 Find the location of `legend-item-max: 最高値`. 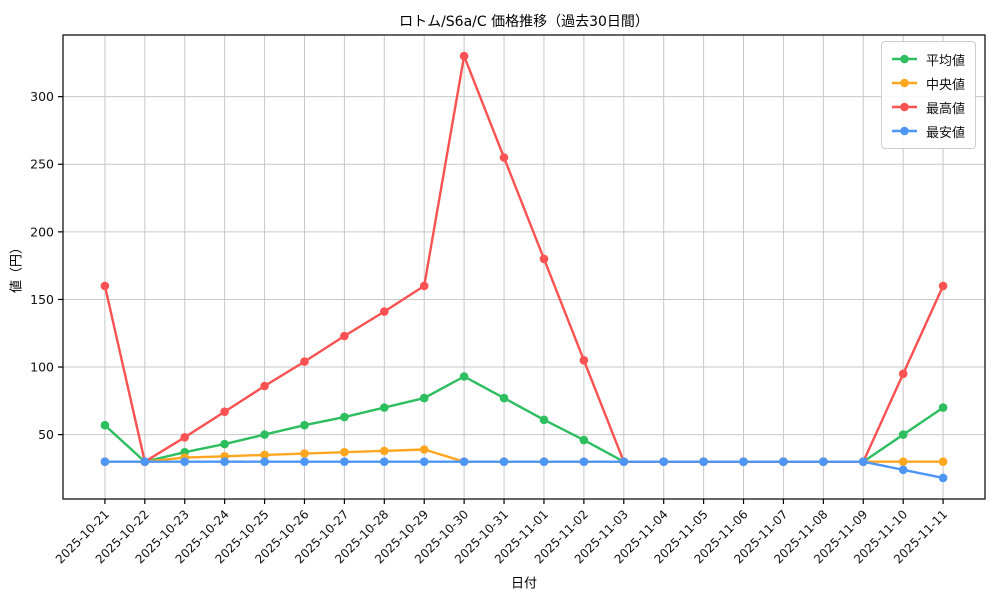

legend-item-max: 最高値 is located at coordinates (928, 107).